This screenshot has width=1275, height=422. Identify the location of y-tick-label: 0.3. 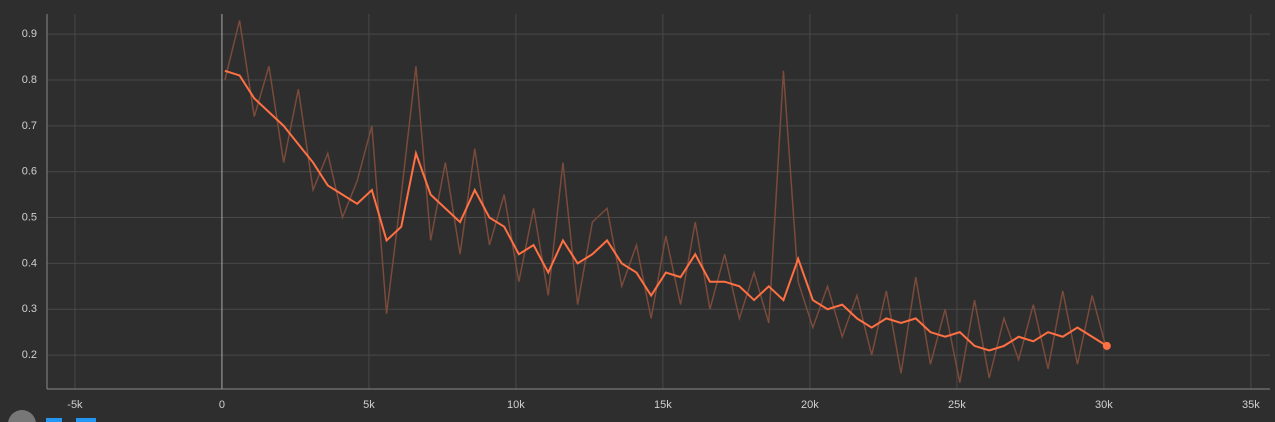
(29, 309).